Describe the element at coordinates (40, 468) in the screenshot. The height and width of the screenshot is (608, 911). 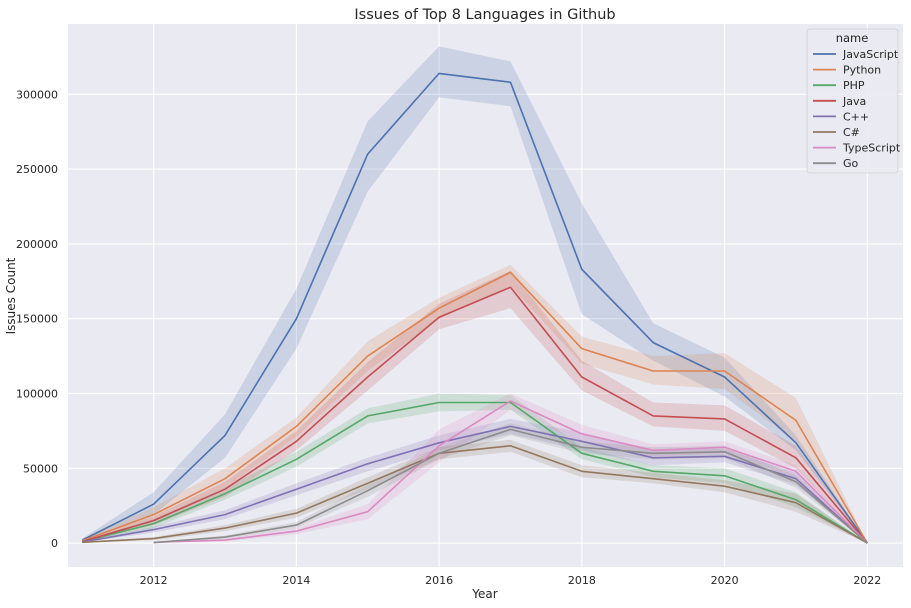
I see `y-tick-label: 50000` at that location.